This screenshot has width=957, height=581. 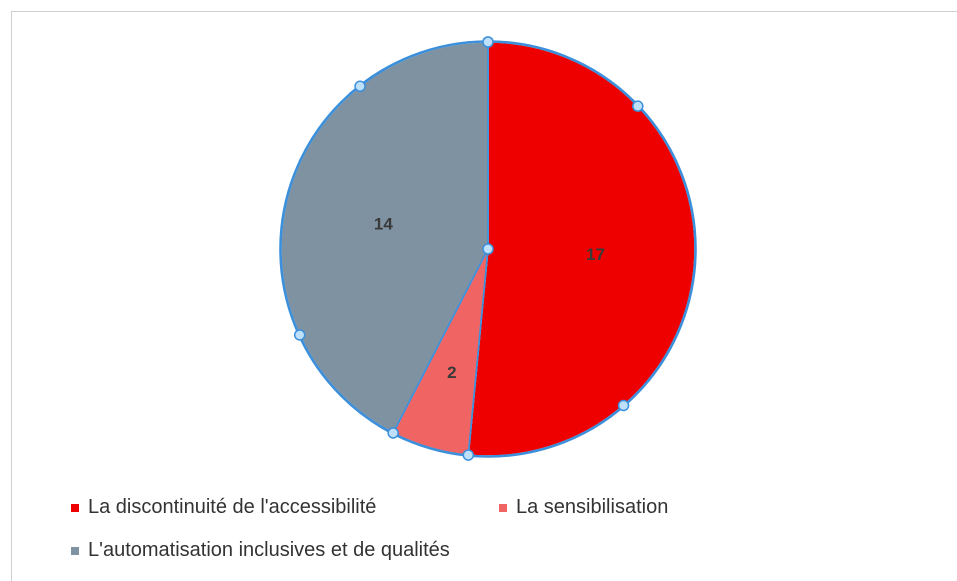 I want to click on data-label-3: 14, so click(x=383, y=224).